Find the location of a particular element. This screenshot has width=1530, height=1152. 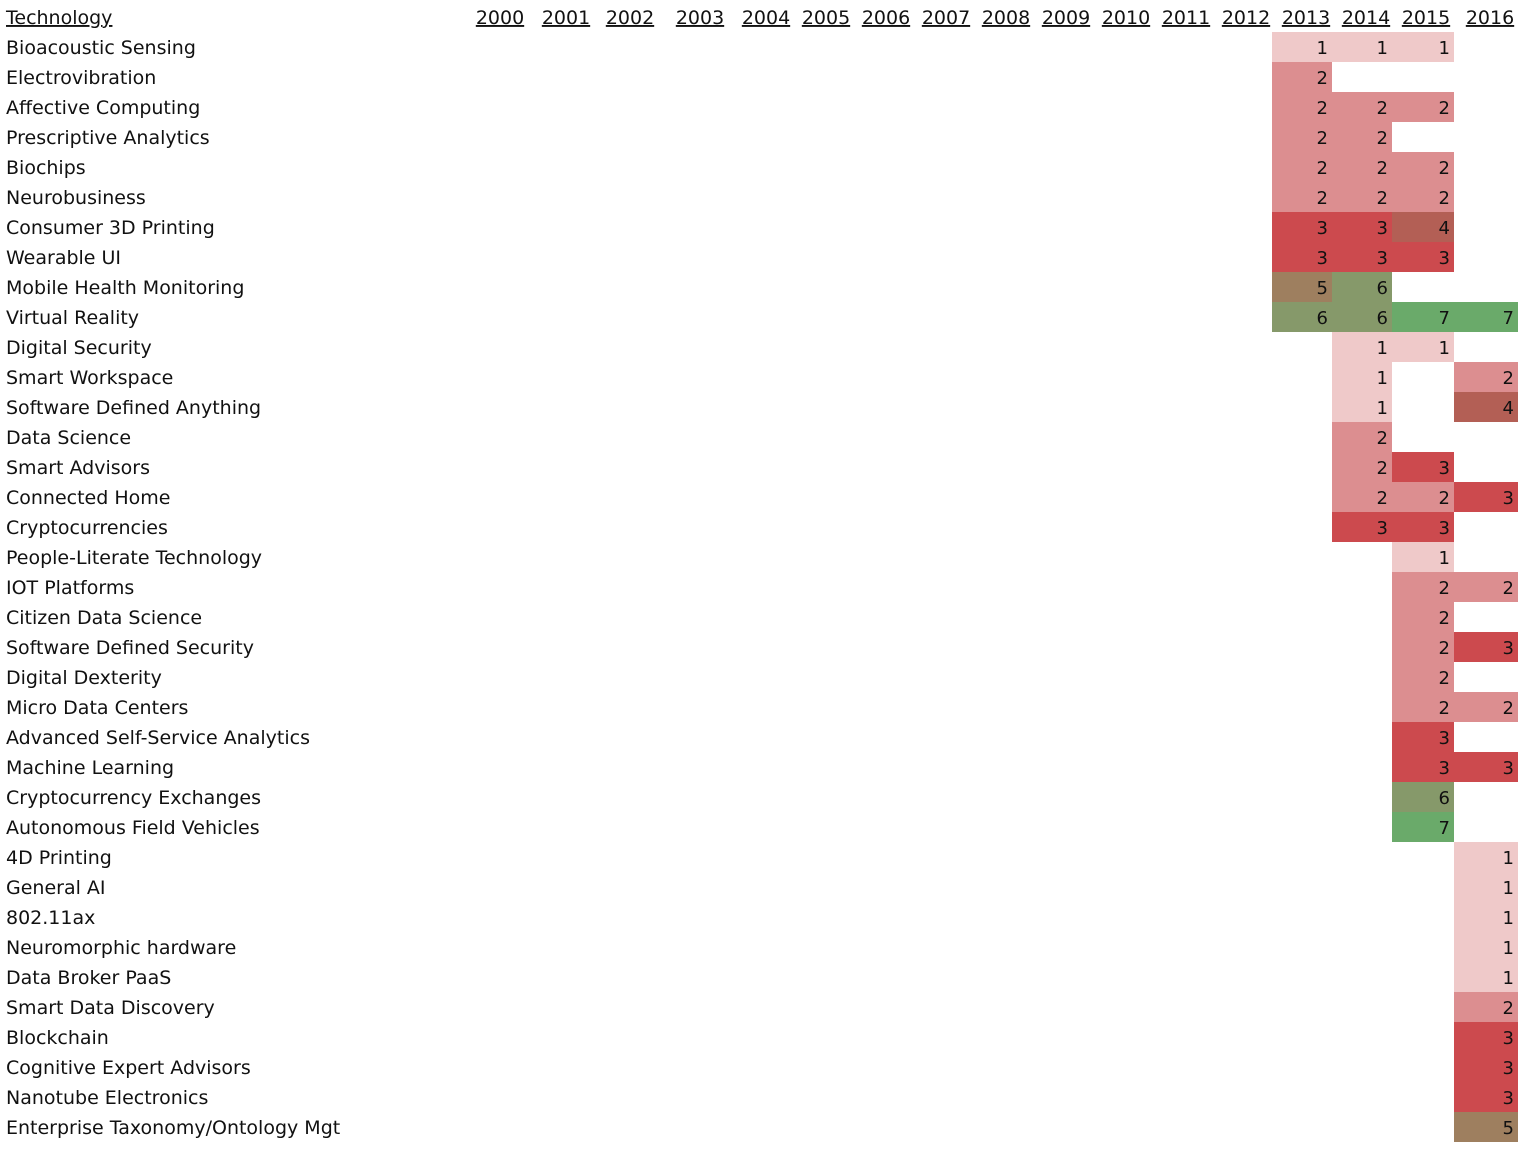

year-header-2006: 2006 is located at coordinates (886, 18).